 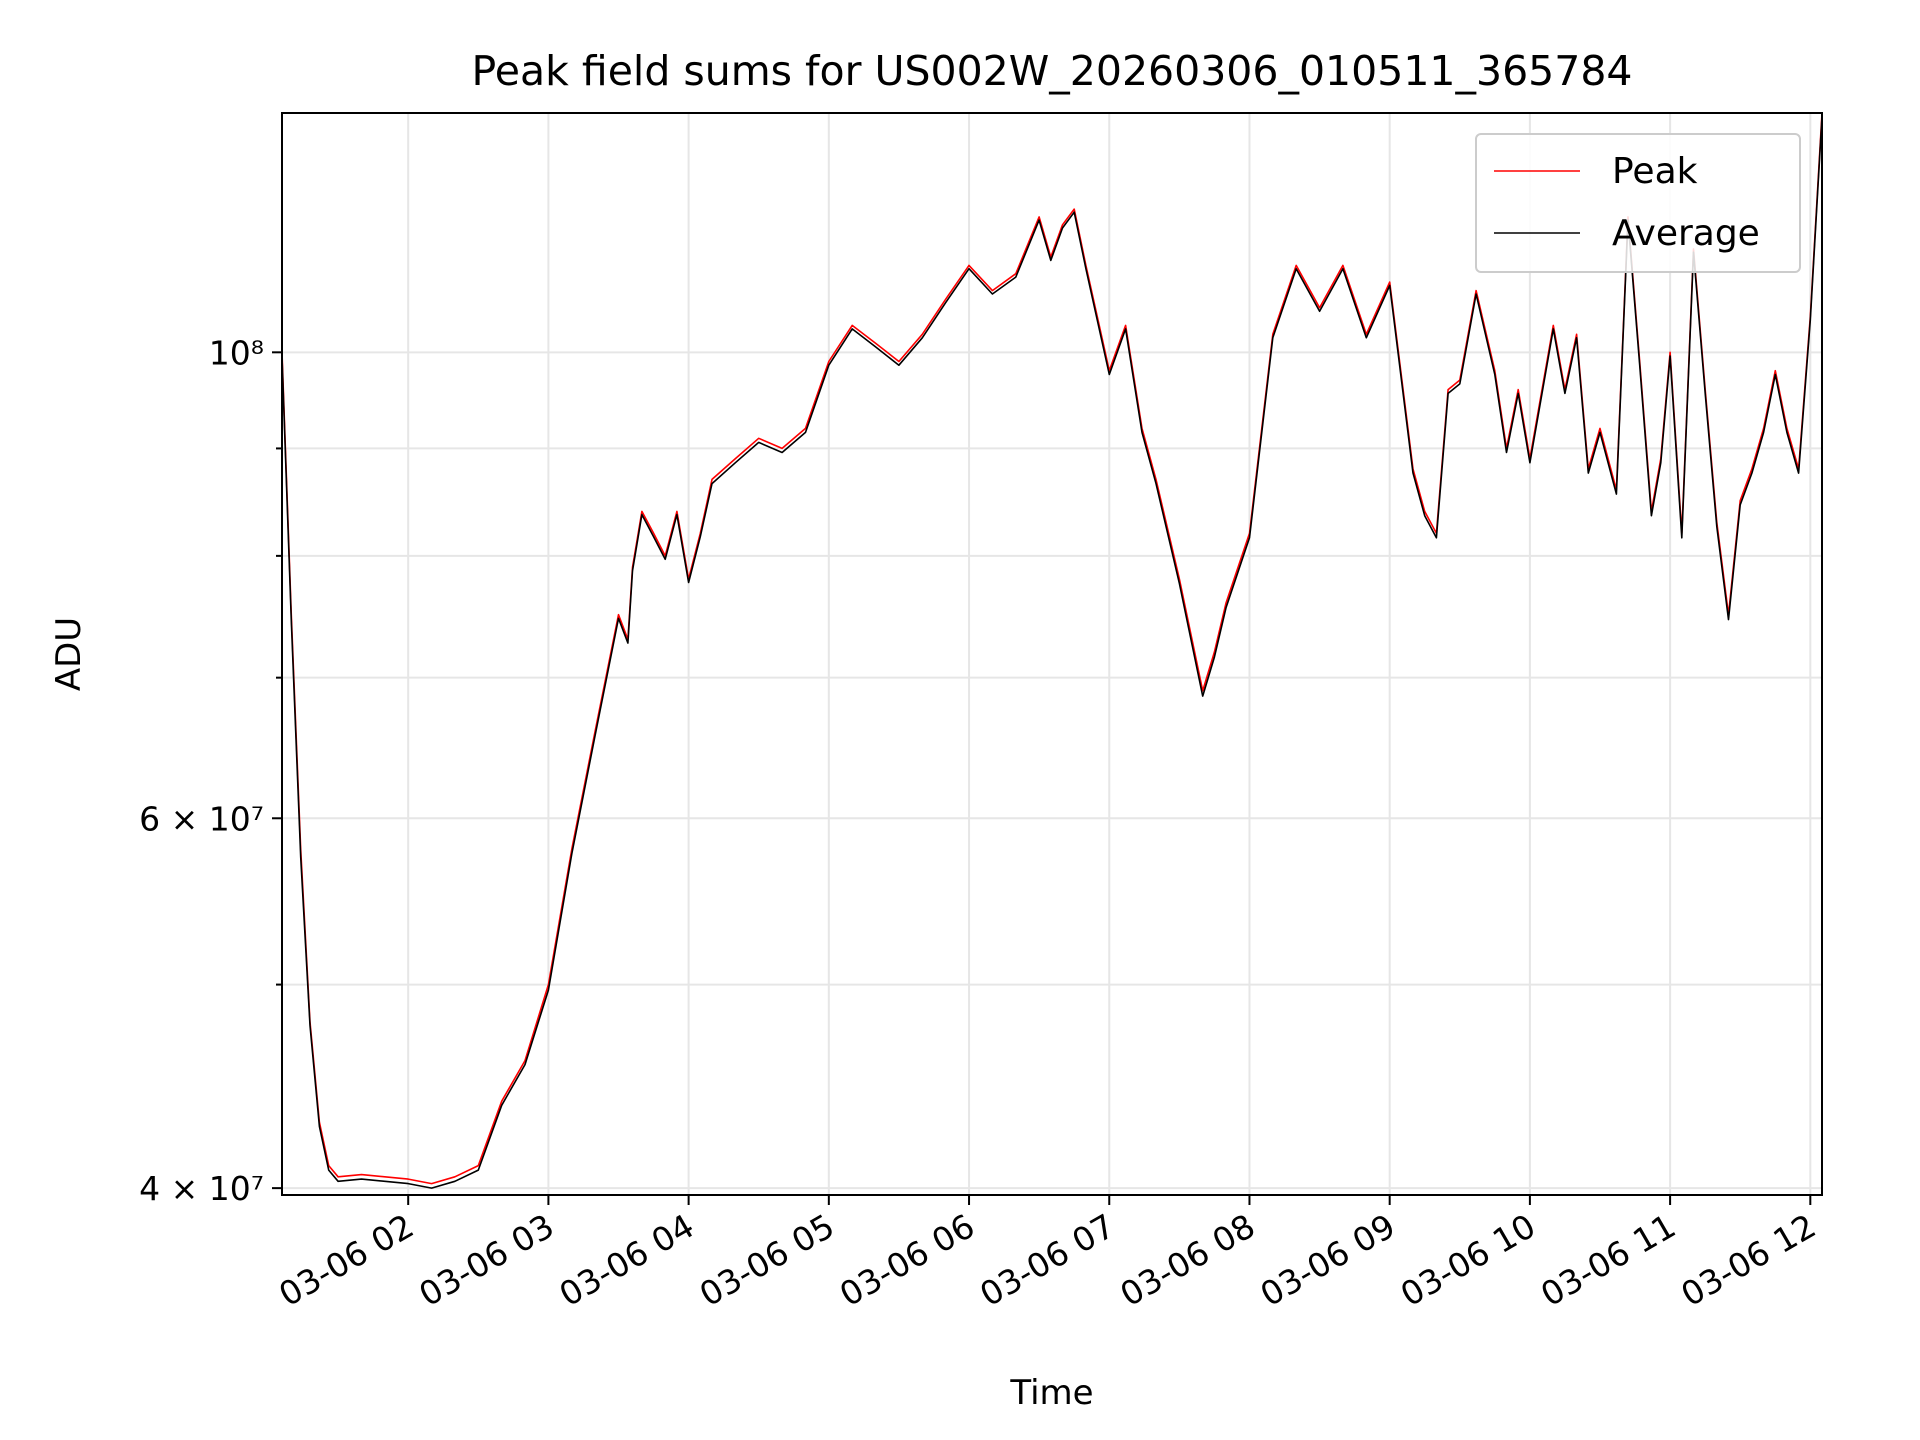 I want to click on legend-label-peak: Peak, so click(x=1655, y=171).